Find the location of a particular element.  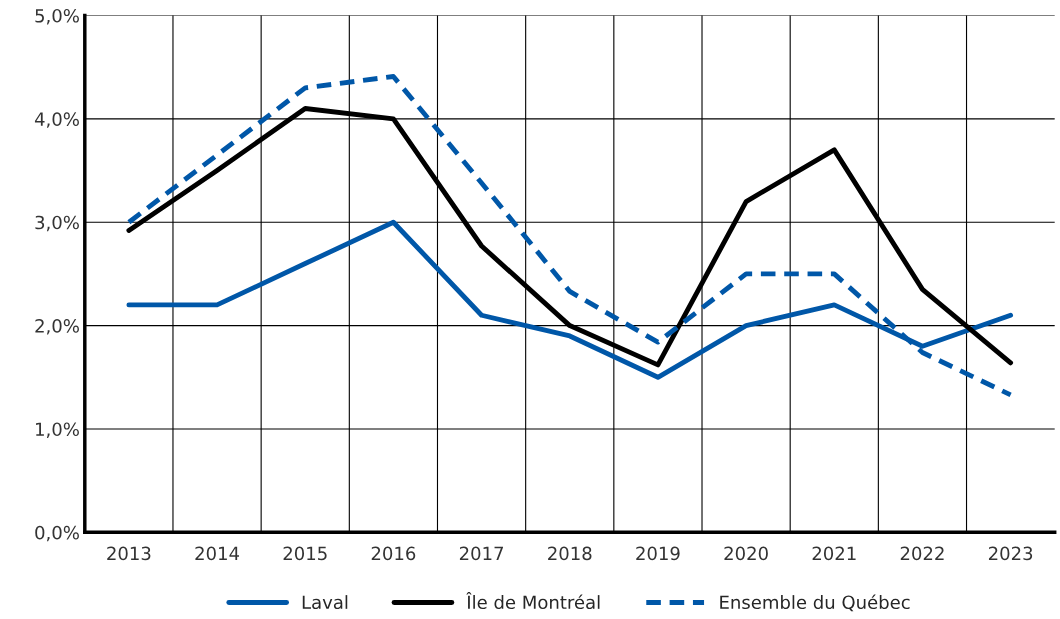

y-tick-label: 5,0% is located at coordinates (57, 16).